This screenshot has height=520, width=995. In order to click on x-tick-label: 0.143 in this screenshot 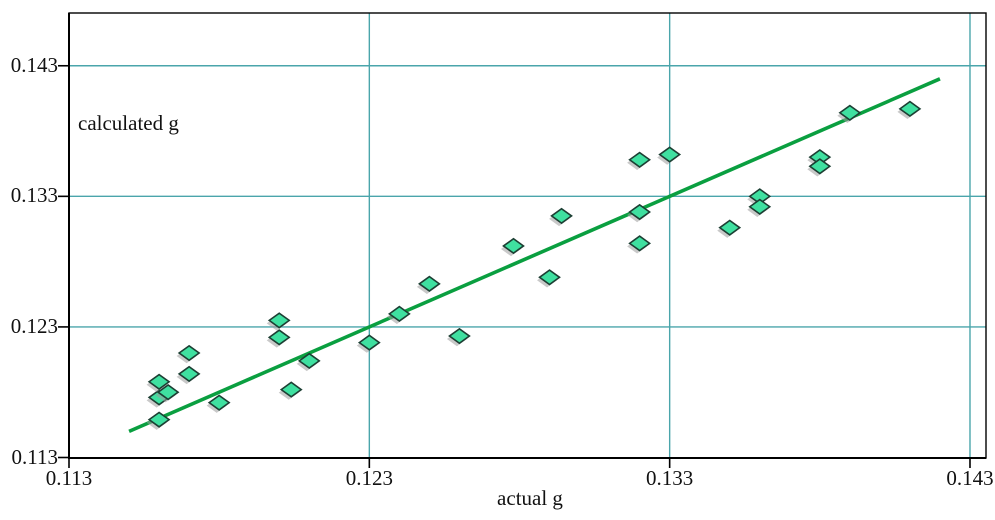, I will do `click(970, 478)`.